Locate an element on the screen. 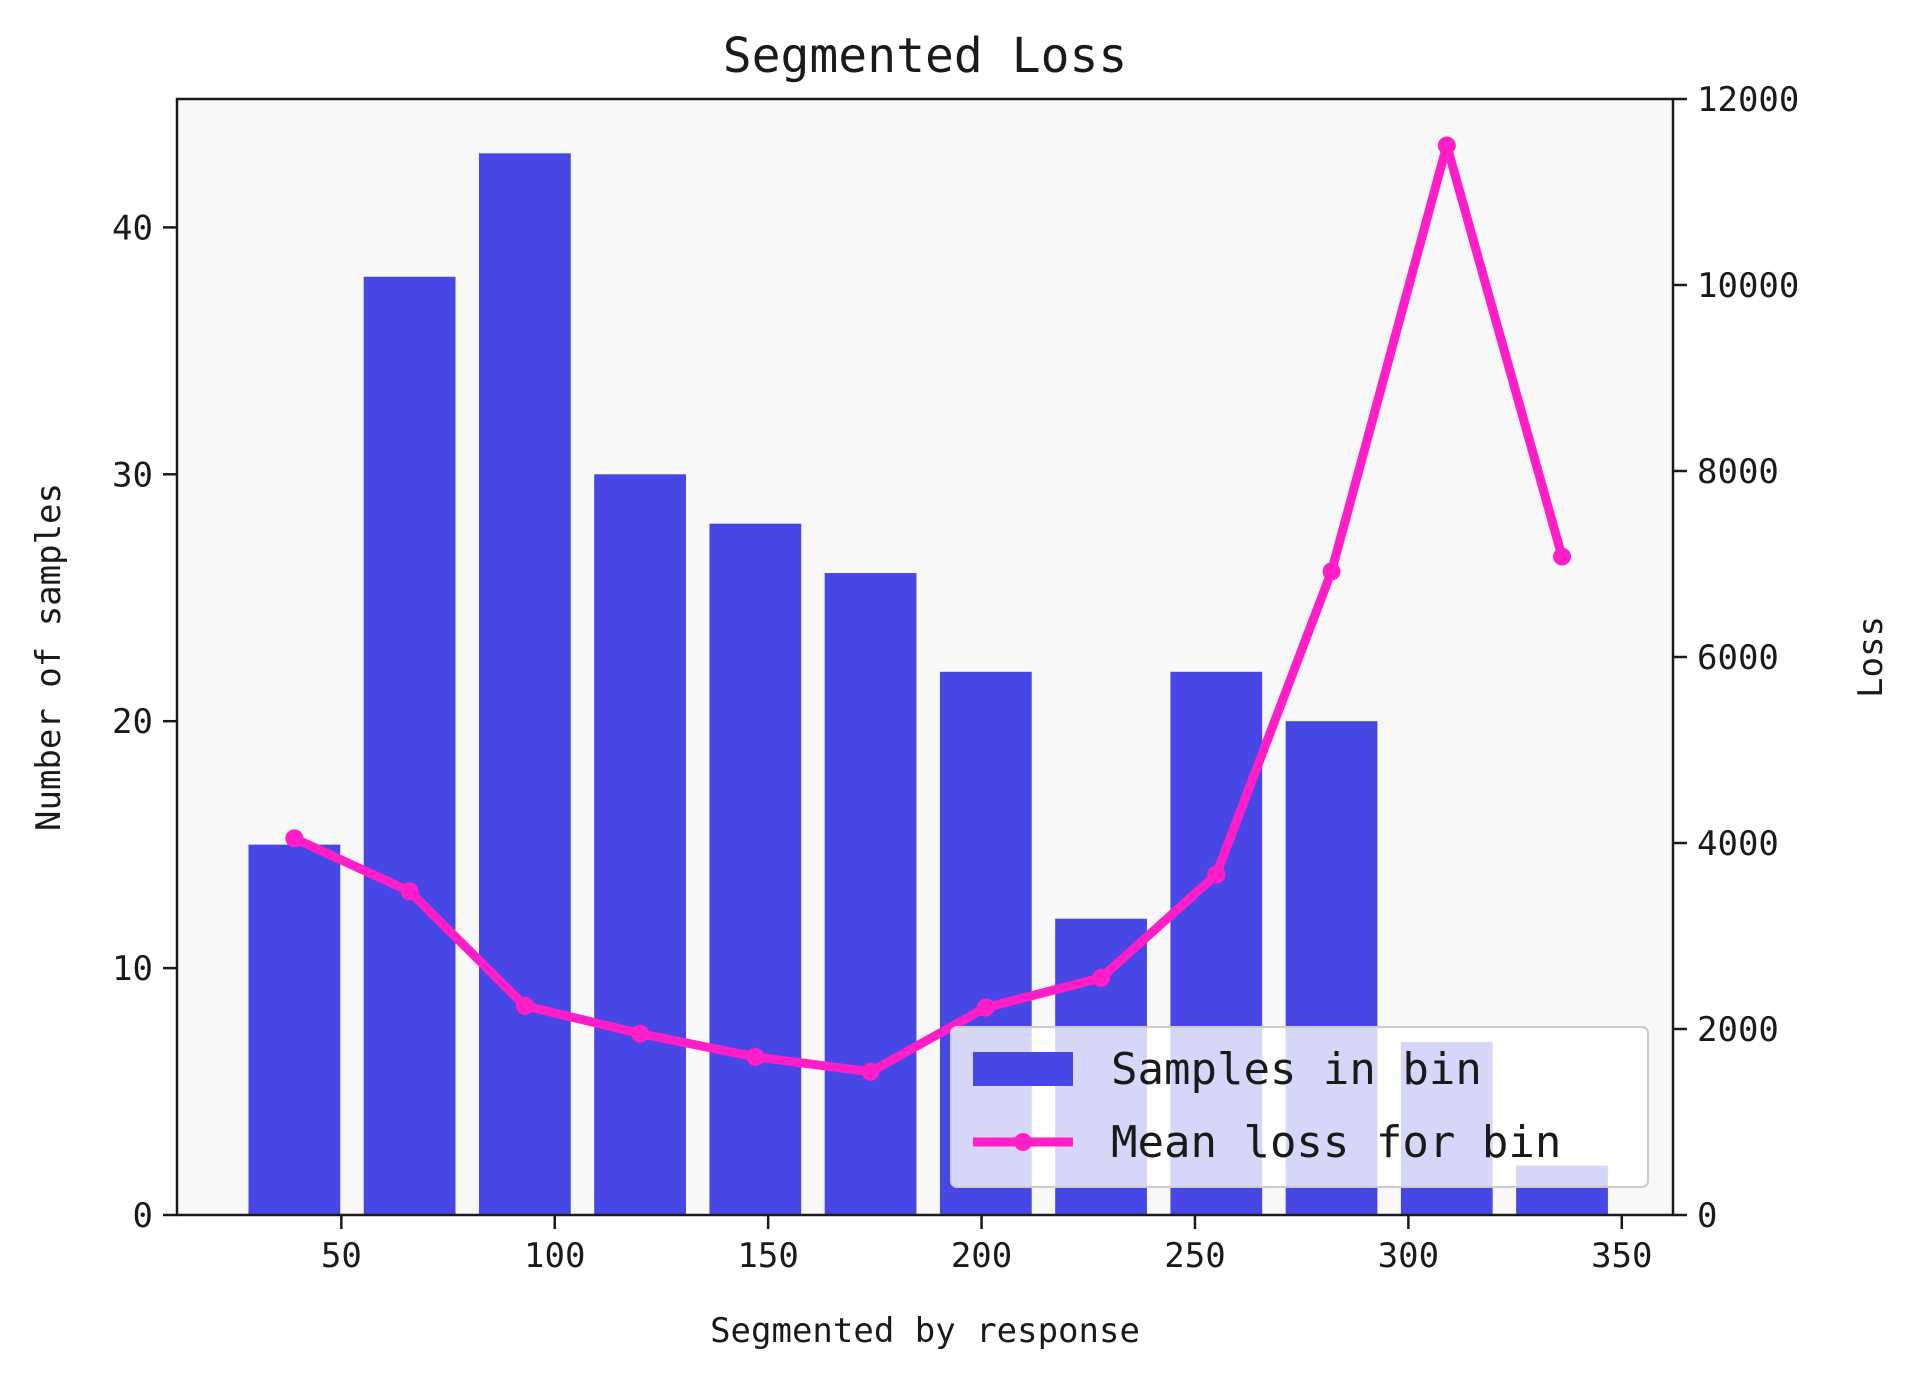 This screenshot has width=1915, height=1376. legend: Samples in bin Mean loss for bin is located at coordinates (1299, 1107).